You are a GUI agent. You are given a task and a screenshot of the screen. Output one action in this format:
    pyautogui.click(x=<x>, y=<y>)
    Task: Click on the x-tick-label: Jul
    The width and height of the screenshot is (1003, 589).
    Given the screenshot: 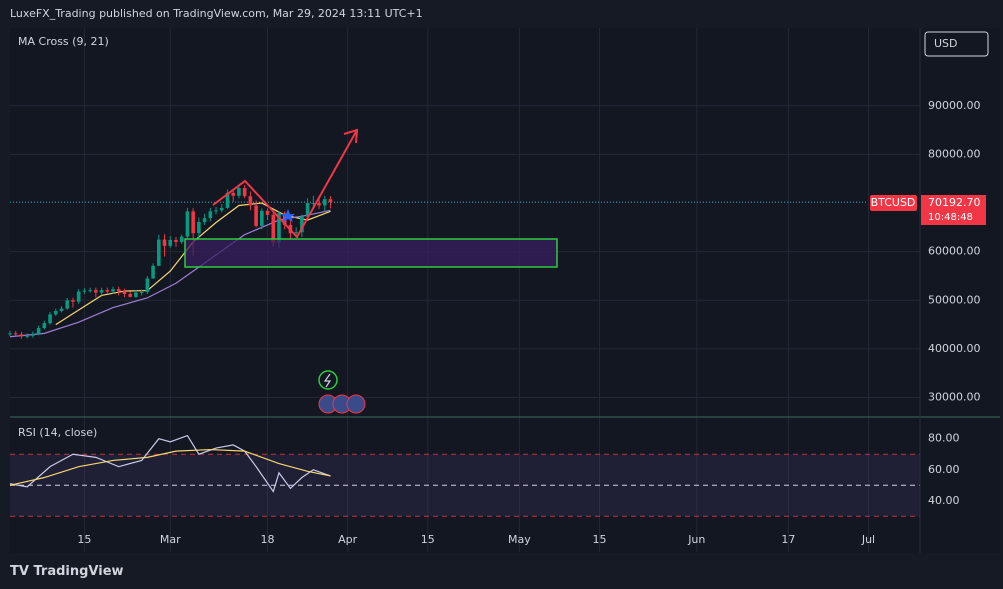 What is the action you would take?
    pyautogui.click(x=868, y=539)
    